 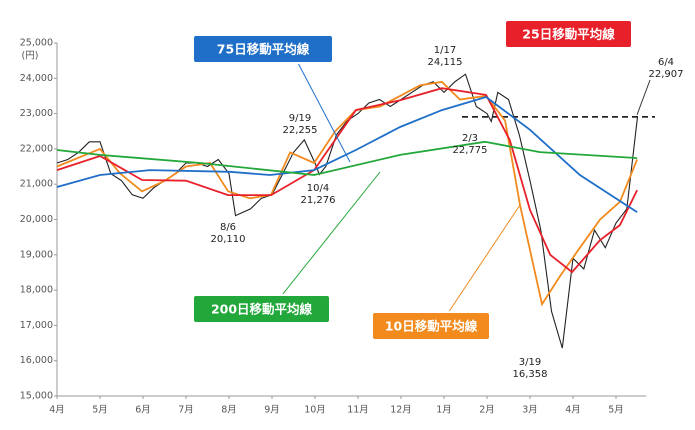 What do you see at coordinates (444, 410) in the screenshot?
I see `x-tick-label: 1月` at bounding box center [444, 410].